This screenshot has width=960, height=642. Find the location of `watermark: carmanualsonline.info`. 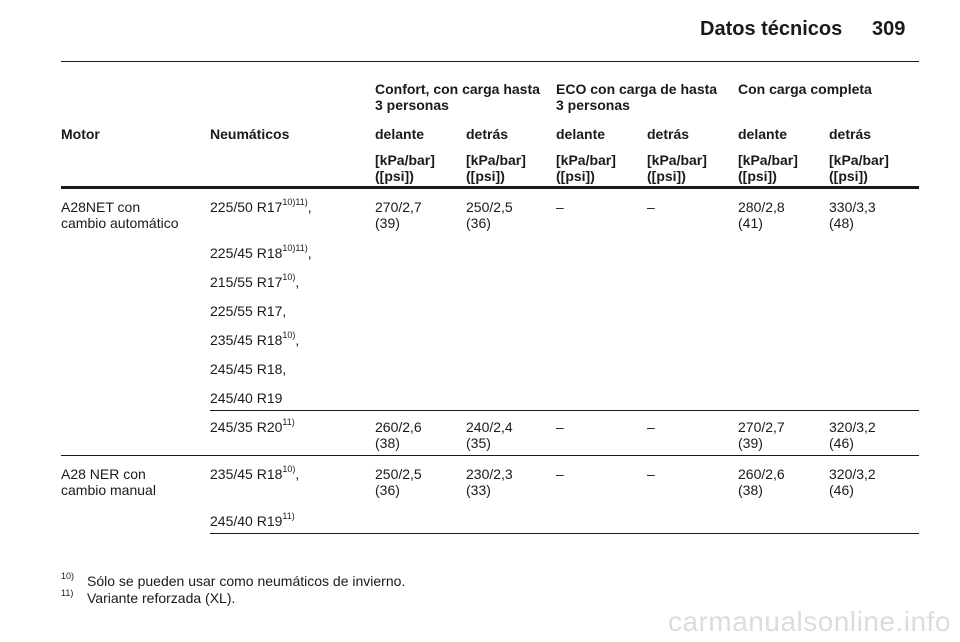

watermark: carmanualsonline.info is located at coordinates (809, 621).